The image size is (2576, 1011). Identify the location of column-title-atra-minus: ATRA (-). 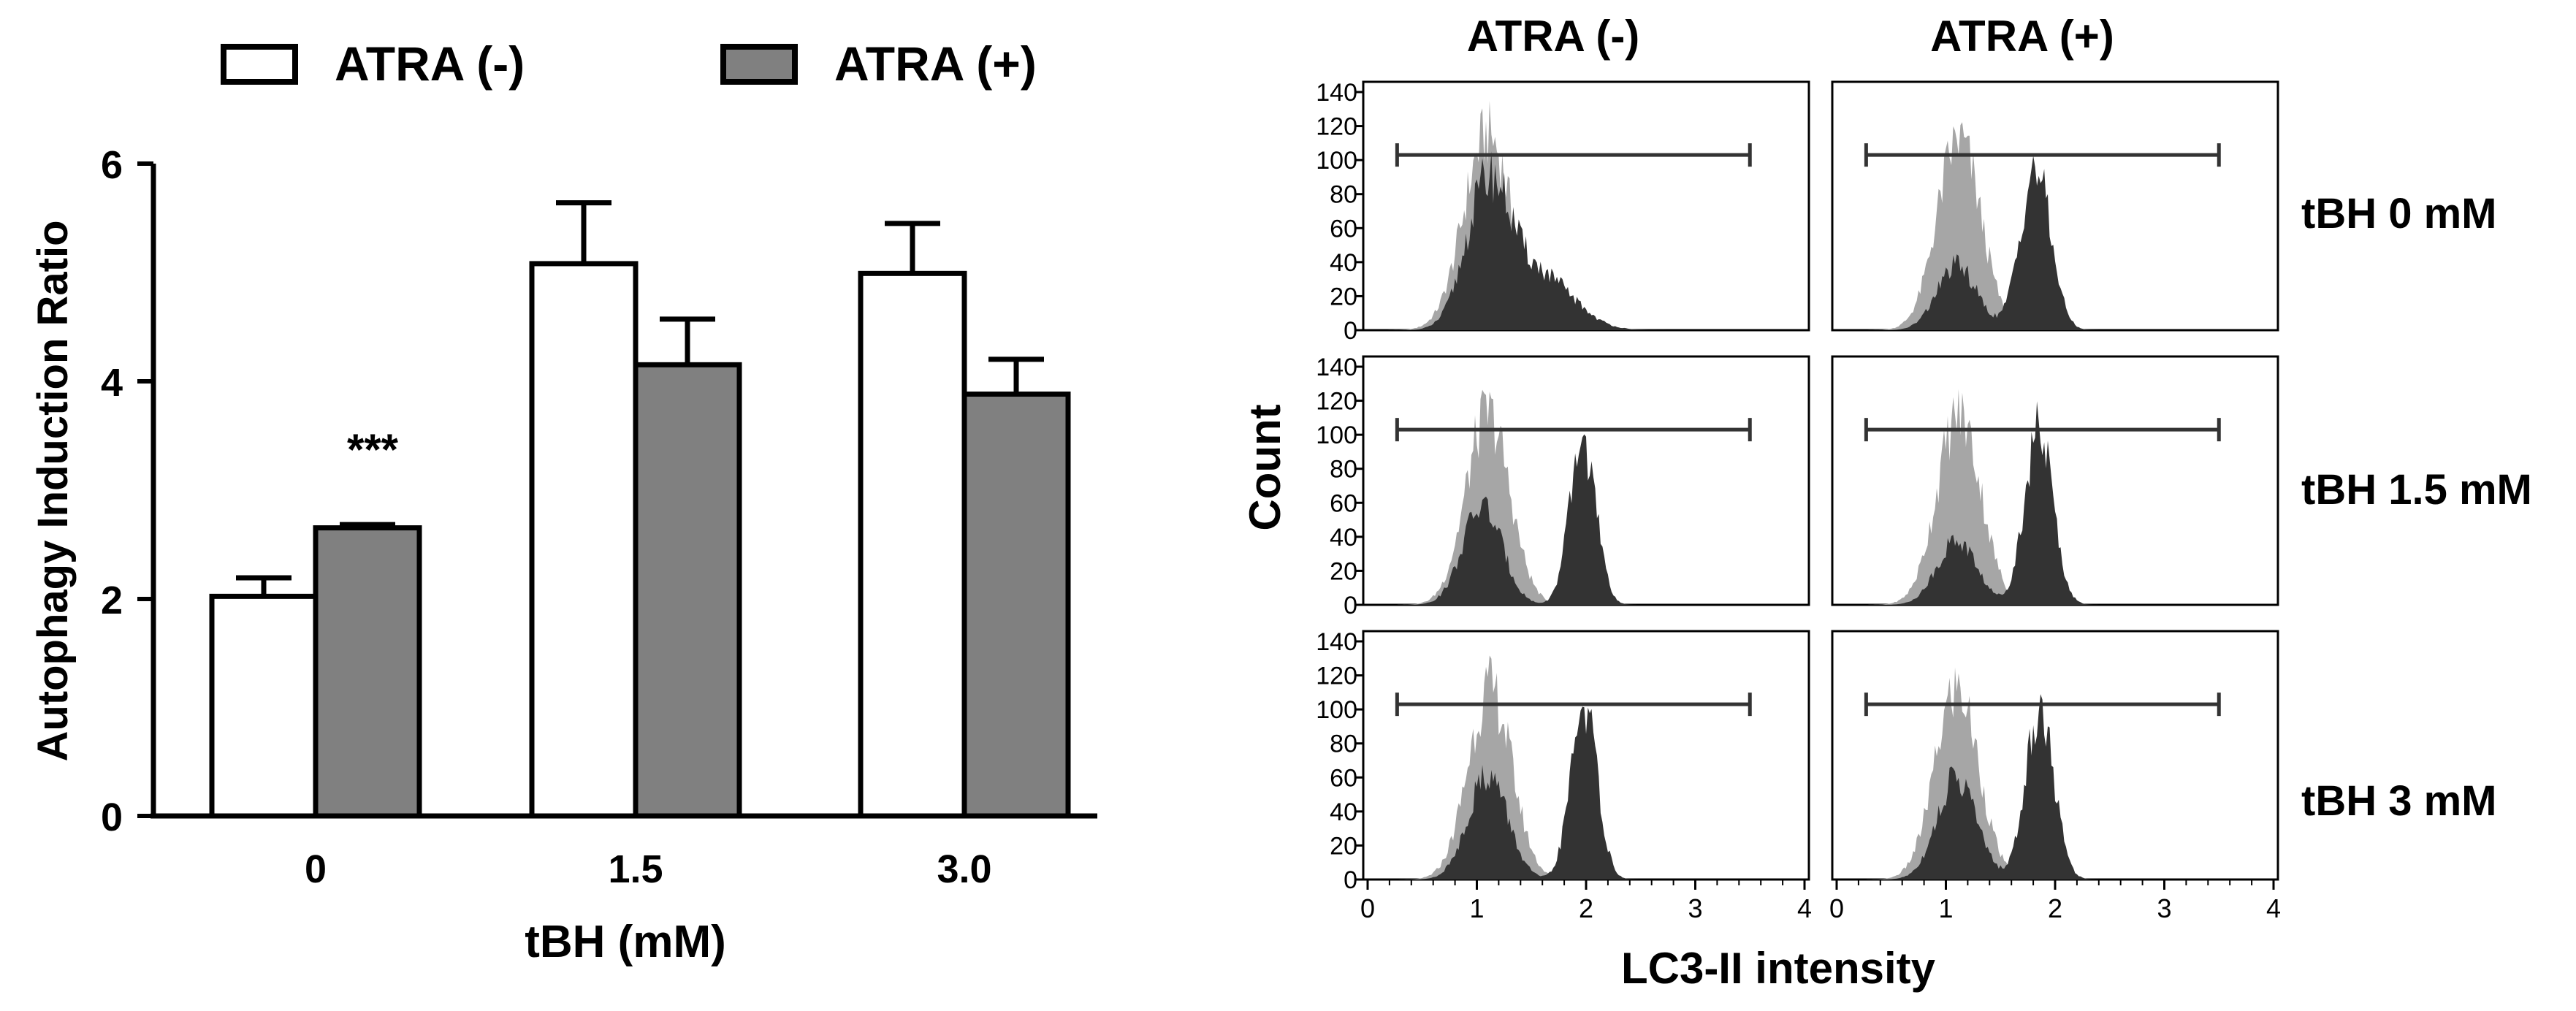
(1553, 36).